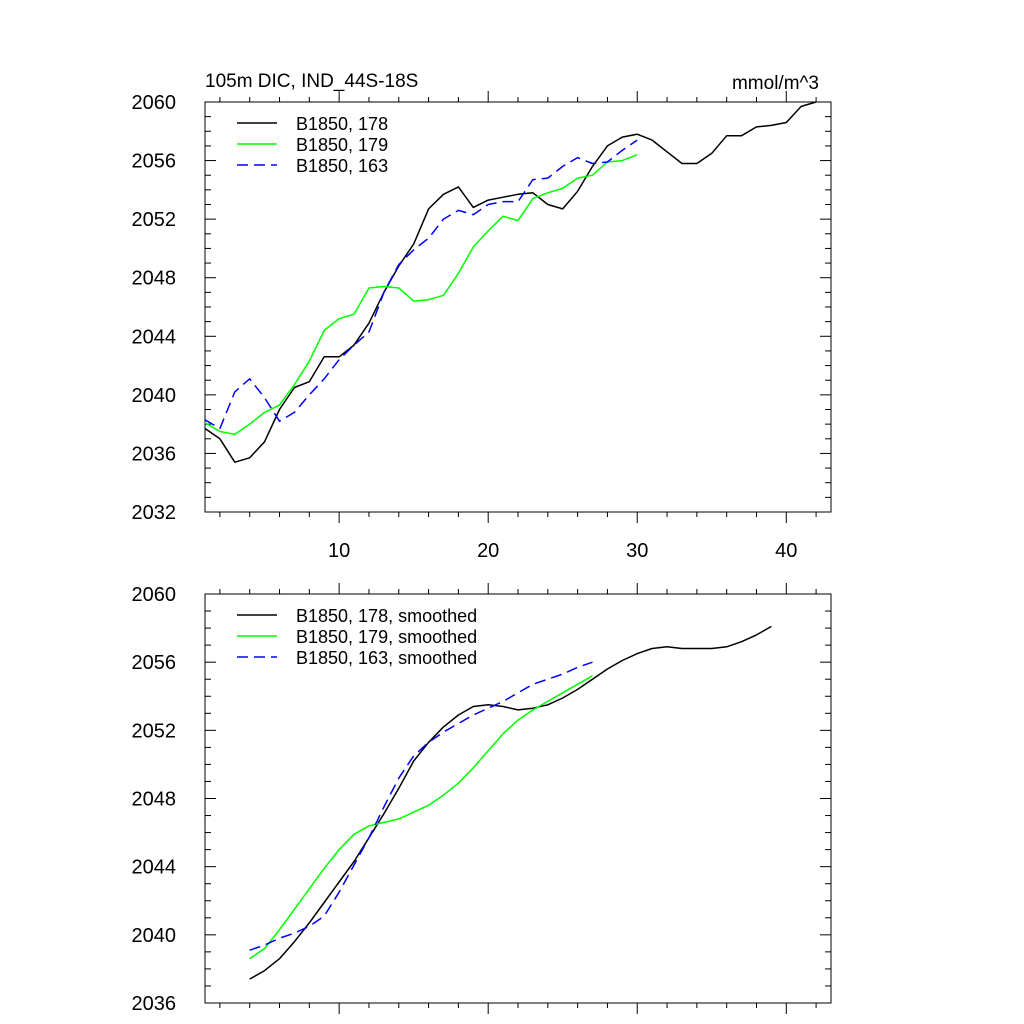 The height and width of the screenshot is (1024, 1024). Describe the element at coordinates (386, 637) in the screenshot. I see `bottom-legend-label-1: B1850, 179, smoothed` at that location.